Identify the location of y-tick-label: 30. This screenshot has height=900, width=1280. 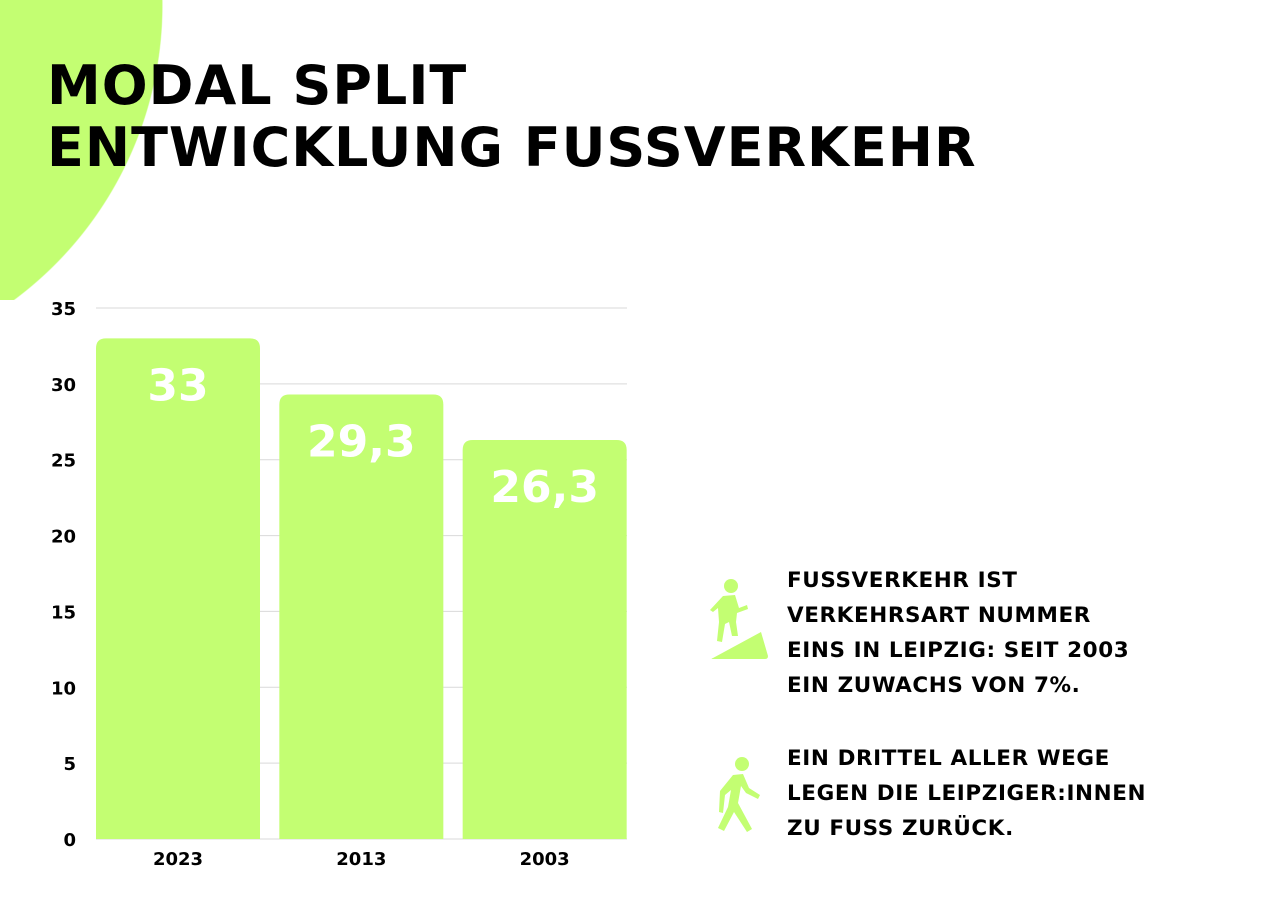
(63, 385).